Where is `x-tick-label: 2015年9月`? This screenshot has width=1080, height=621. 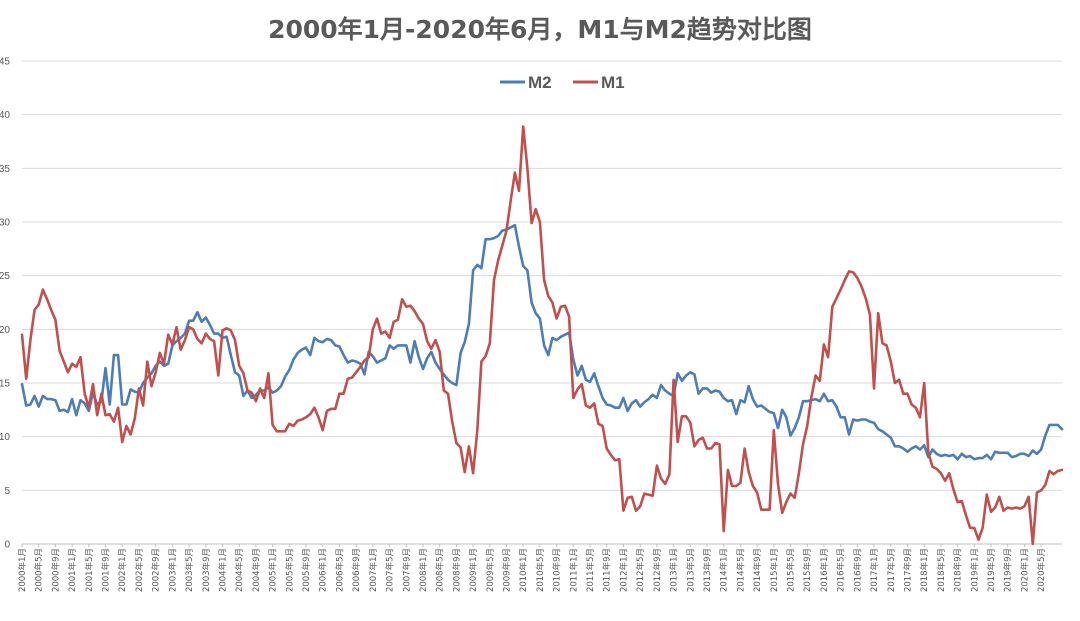
x-tick-label: 2015年9月 is located at coordinates (807, 570).